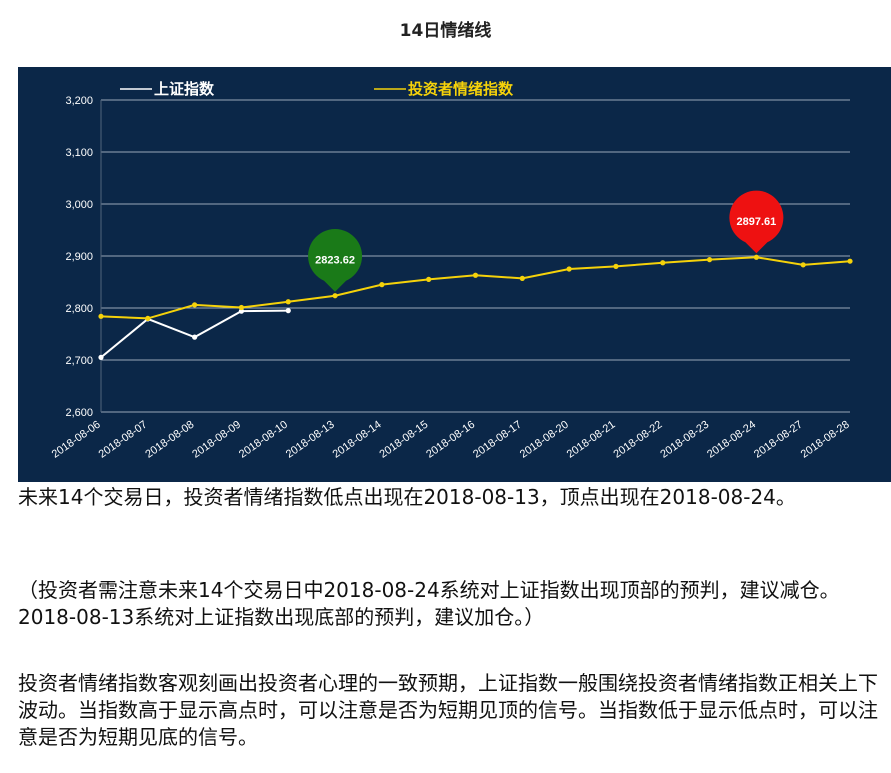  What do you see at coordinates (76, 440) in the screenshot?
I see `x-tick-label: 2018-08-06` at bounding box center [76, 440].